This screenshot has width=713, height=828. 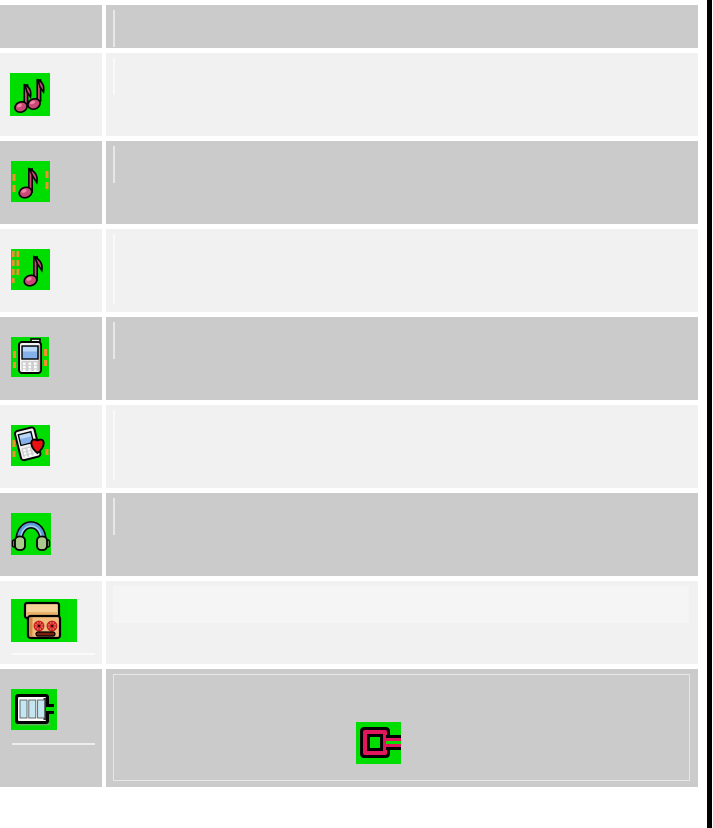 What do you see at coordinates (378, 745) in the screenshot?
I see `battery-empty-c-icon` at bounding box center [378, 745].